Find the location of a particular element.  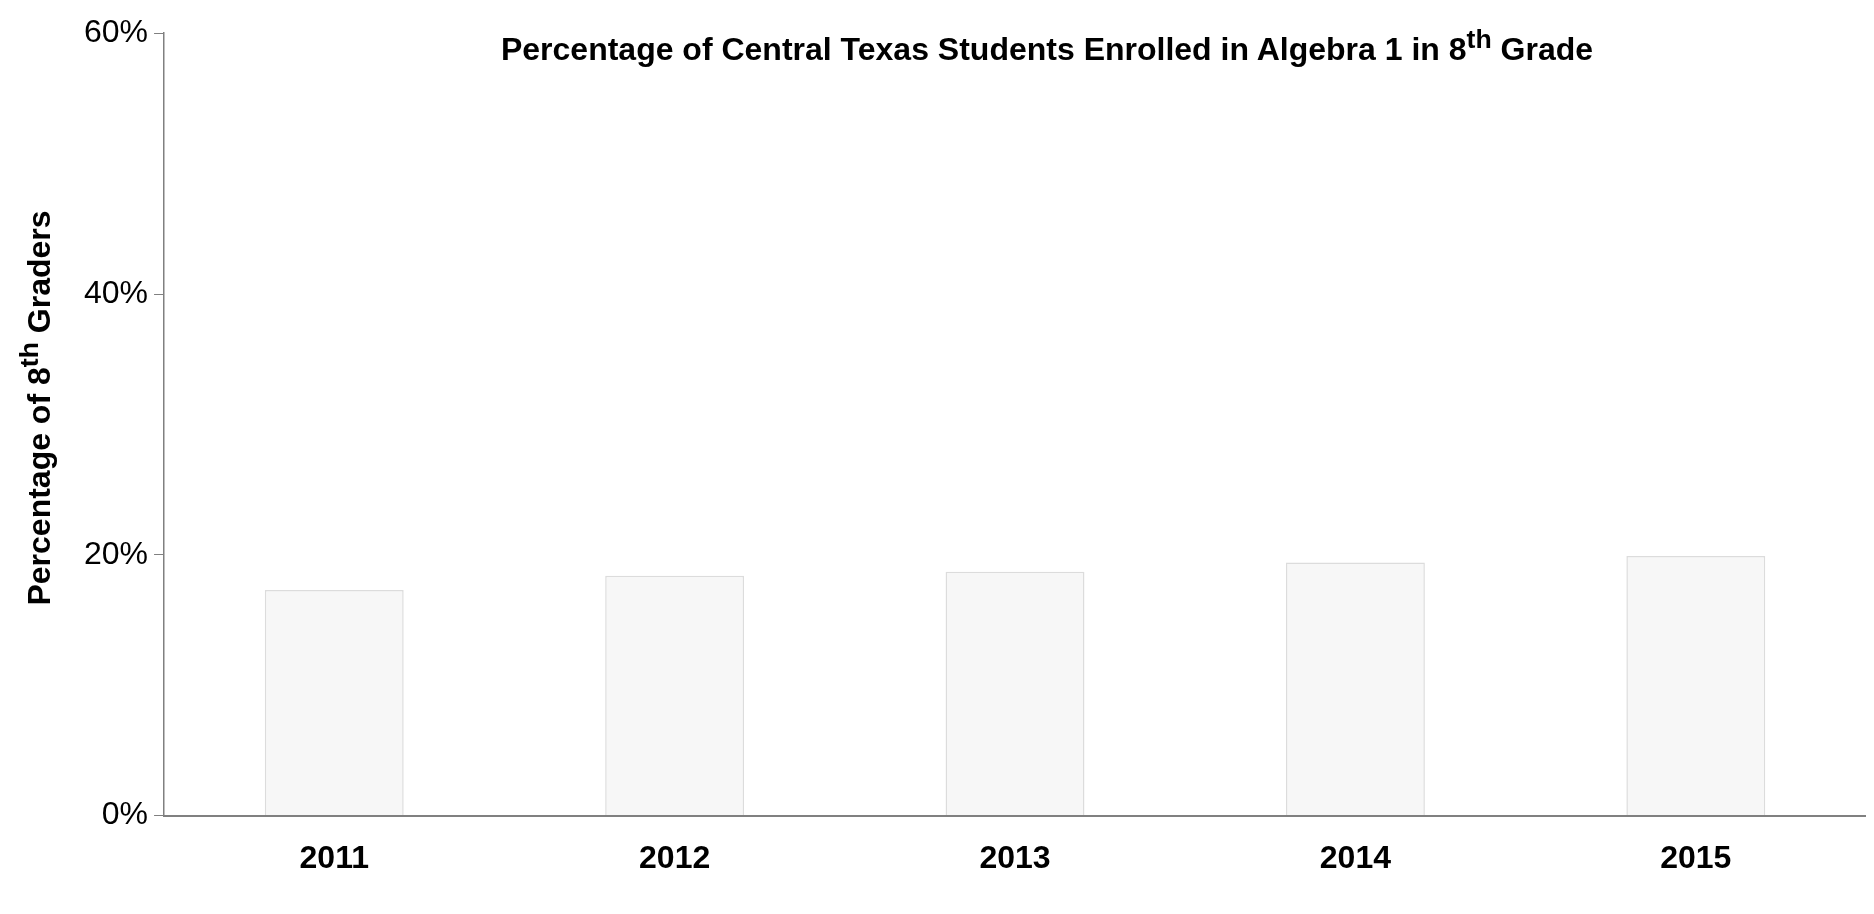

chart-title: Percentage of Central Texas Students Enrolled in Algebra 1 in 8$^{th}$ Grade is located at coordinates (1047, 46).